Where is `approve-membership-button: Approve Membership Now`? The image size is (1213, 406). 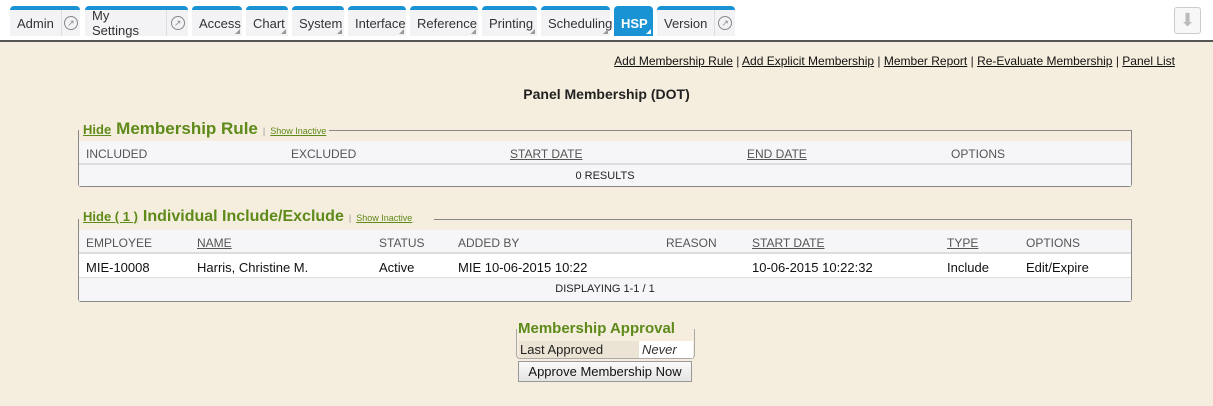
approve-membership-button: Approve Membership Now is located at coordinates (605, 371).